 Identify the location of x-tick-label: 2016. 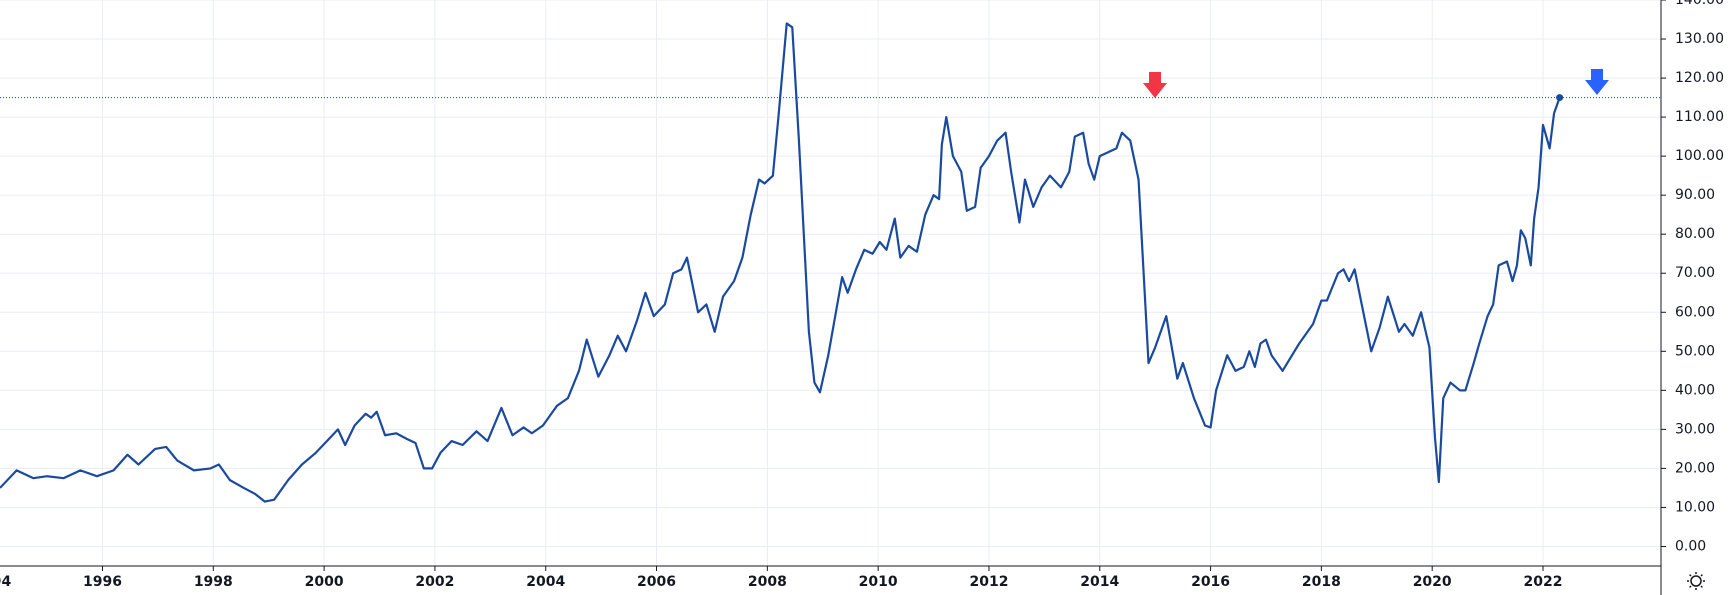
(1210, 582).